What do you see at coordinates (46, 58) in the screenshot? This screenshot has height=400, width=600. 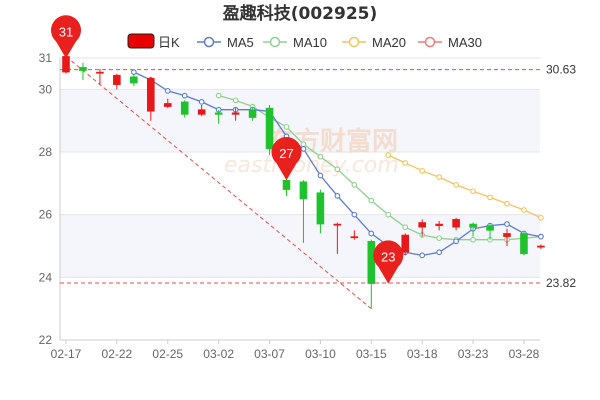 I see `y-tick-label: 31` at bounding box center [46, 58].